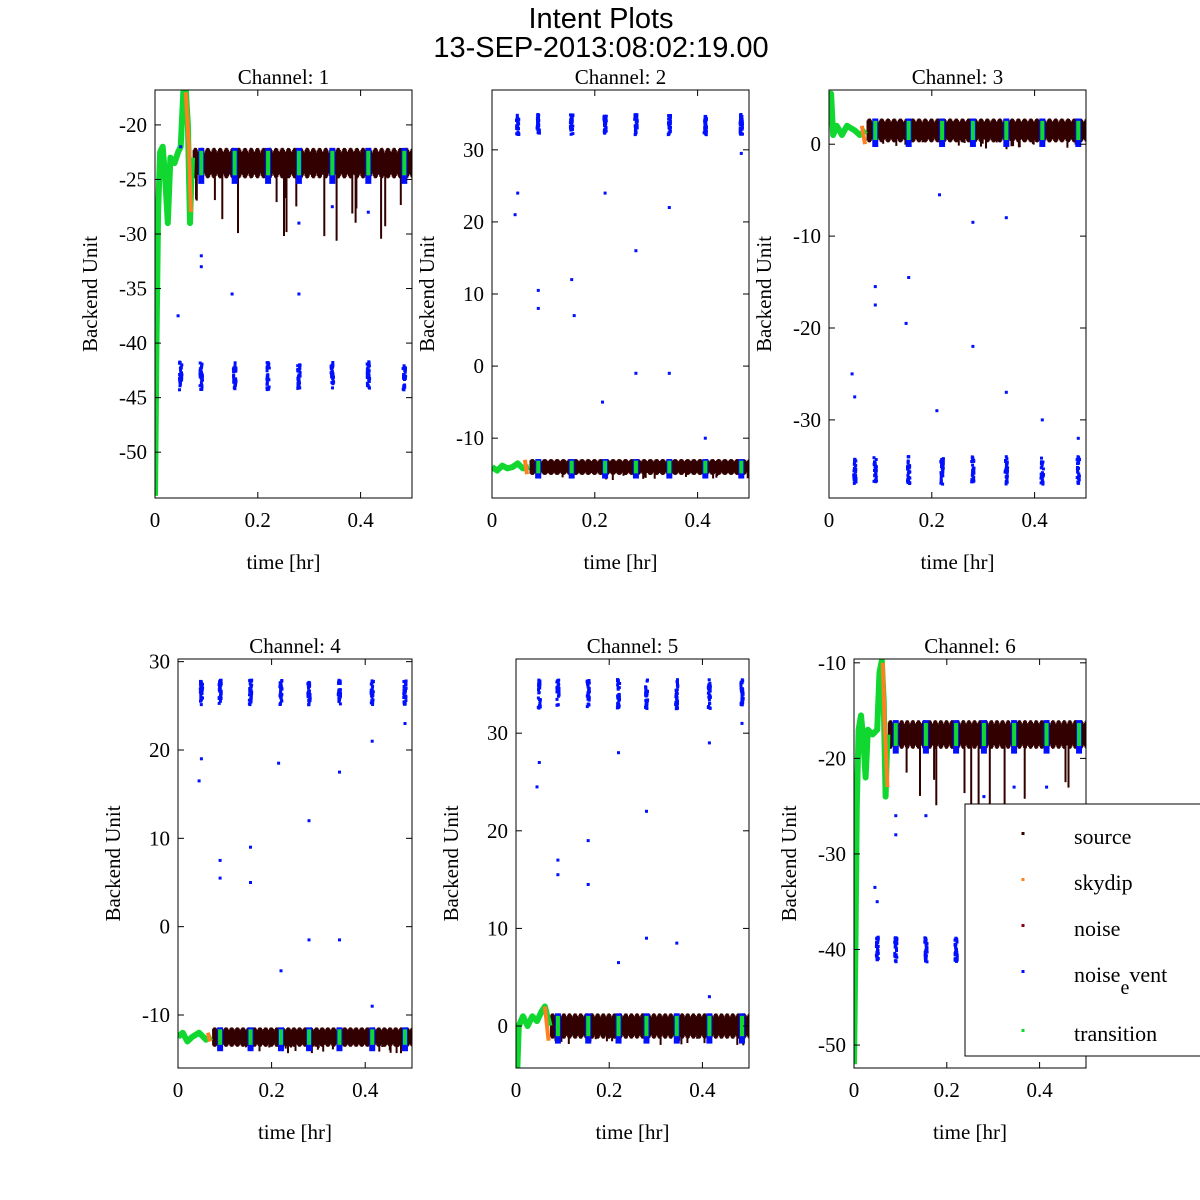 The height and width of the screenshot is (1200, 1200). What do you see at coordinates (159, 750) in the screenshot?
I see `y-tick-label: 20` at bounding box center [159, 750].